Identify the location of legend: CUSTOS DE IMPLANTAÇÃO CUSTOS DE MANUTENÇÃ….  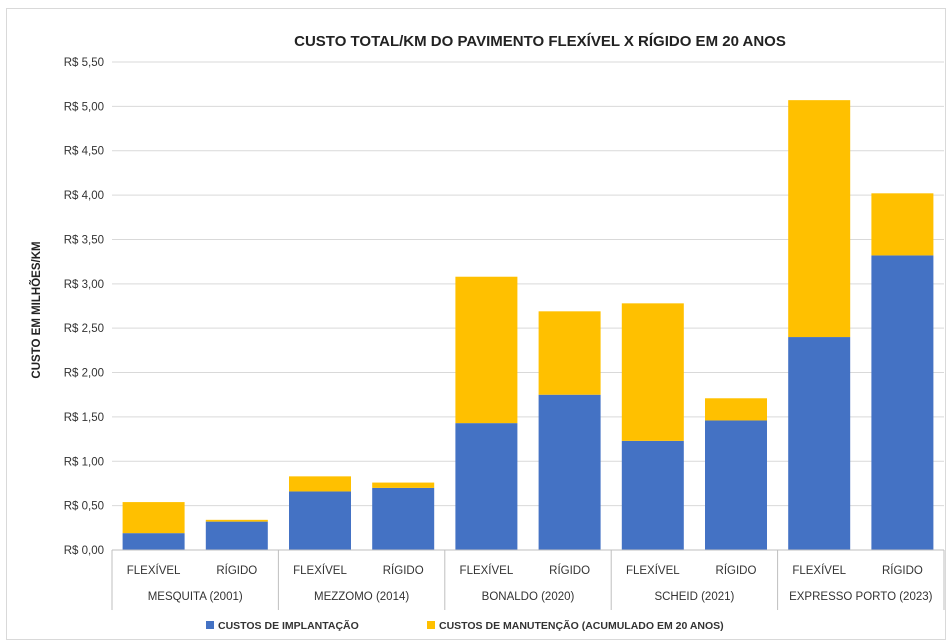
(465, 625).